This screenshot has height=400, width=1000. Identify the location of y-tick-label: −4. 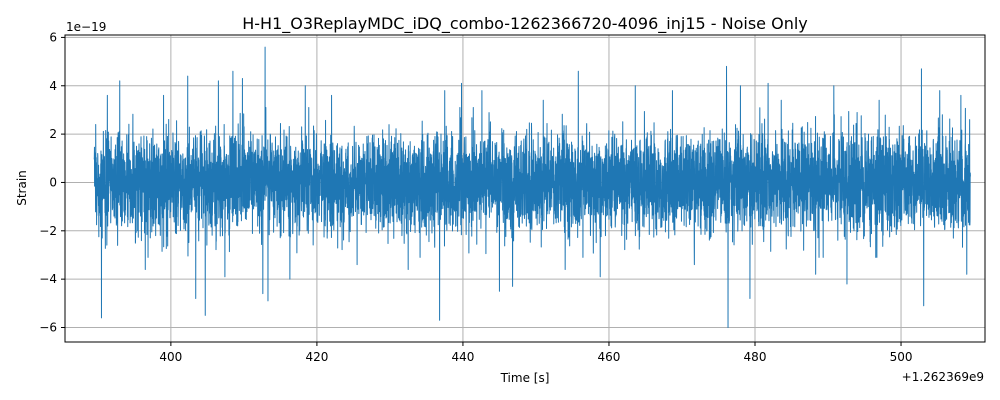
(48, 279).